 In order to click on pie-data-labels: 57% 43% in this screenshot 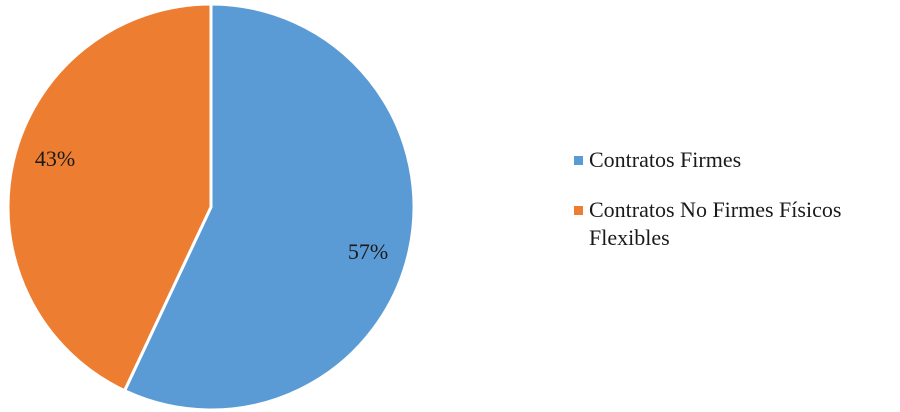, I will do `click(211, 205)`.